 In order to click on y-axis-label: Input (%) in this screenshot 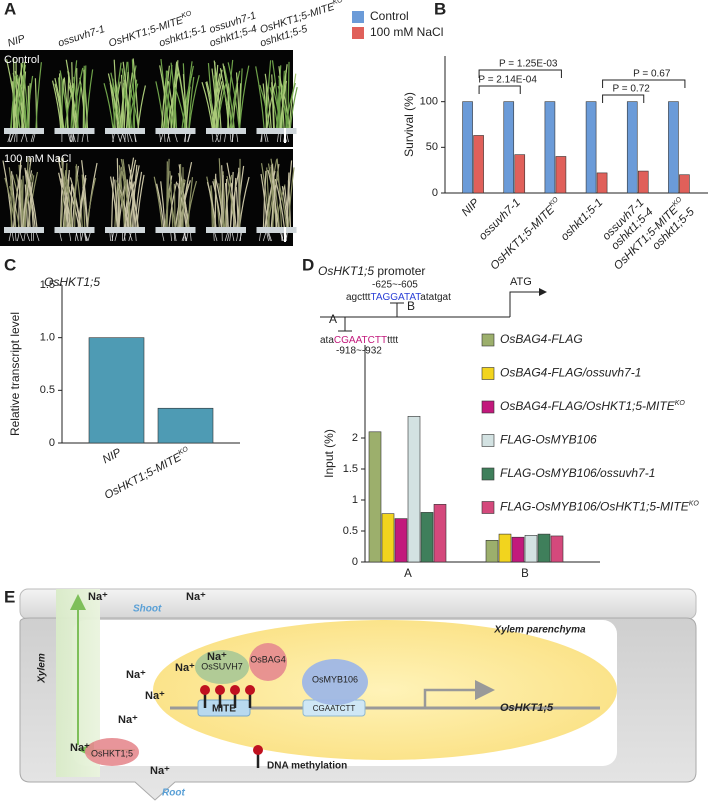, I will do `click(329, 453)`.